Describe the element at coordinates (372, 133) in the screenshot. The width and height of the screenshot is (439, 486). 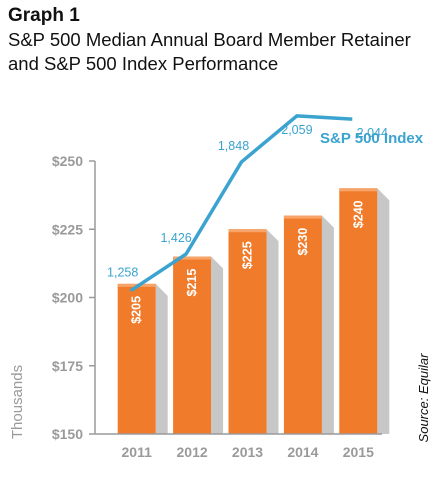
I see `line-point-label: 2,044` at that location.